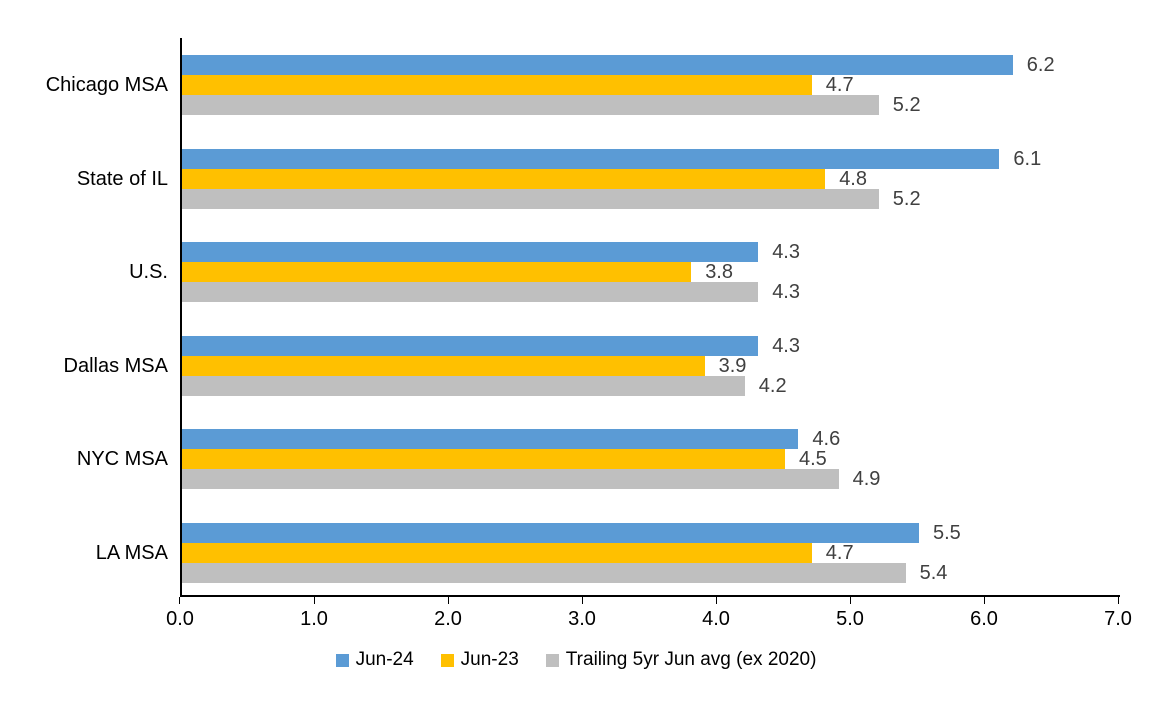  I want to click on data-label: 6.1, so click(1027, 158).